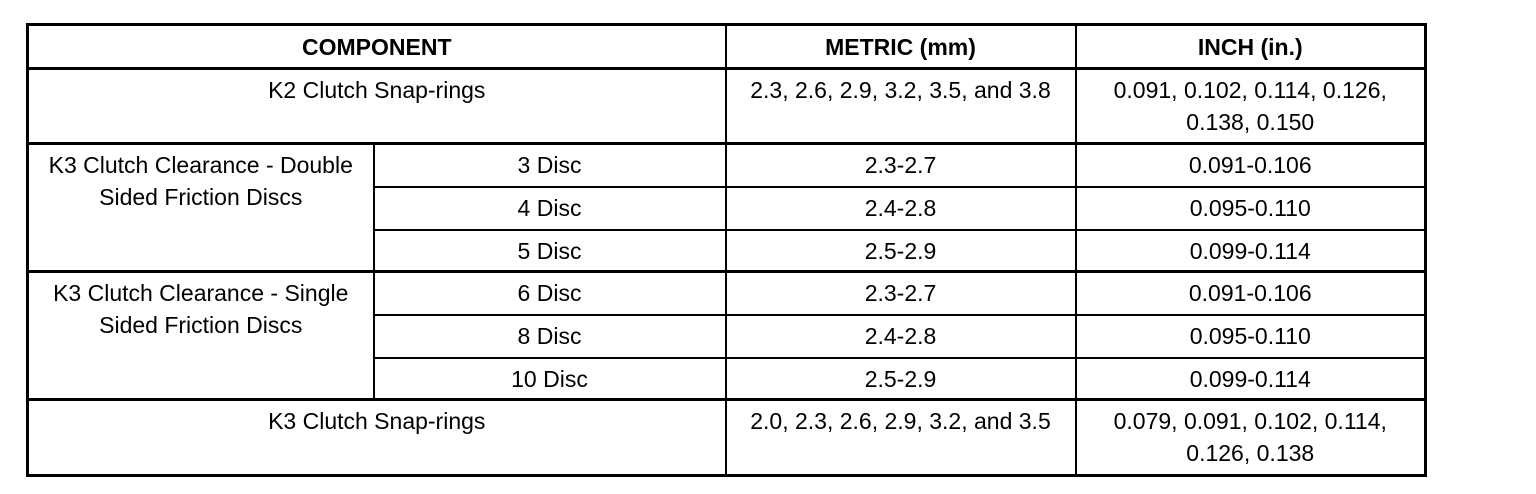 The image size is (1536, 494). What do you see at coordinates (549, 208) in the screenshot?
I see `disc-cell: 4 Disc` at bounding box center [549, 208].